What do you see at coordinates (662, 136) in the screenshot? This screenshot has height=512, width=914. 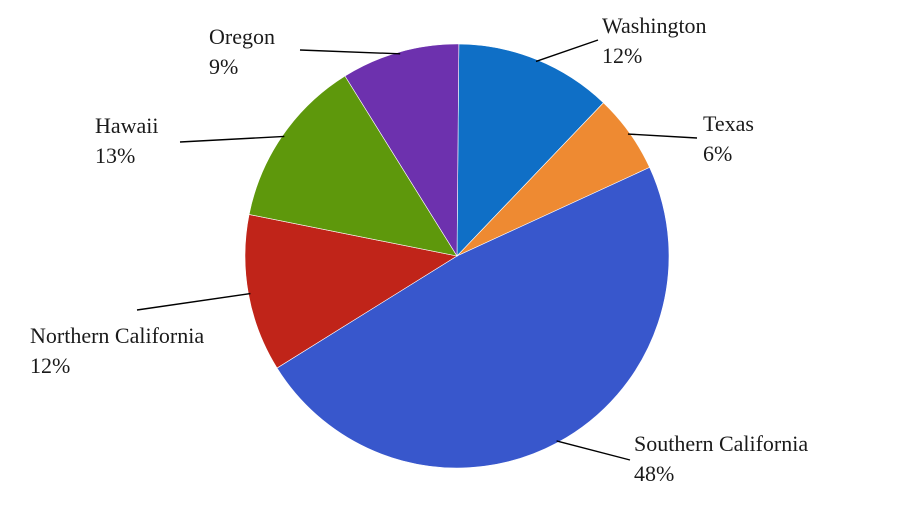 I see `leader-line-texas` at bounding box center [662, 136].